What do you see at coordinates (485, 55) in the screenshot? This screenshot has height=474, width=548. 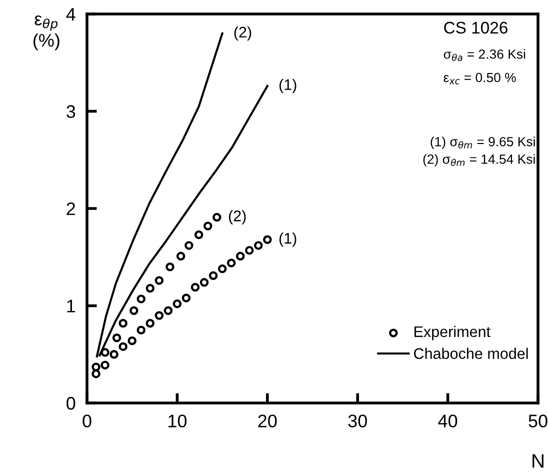 I see `annotation: σ$_{θa}$ = 2.36 Ksi` at bounding box center [485, 55].